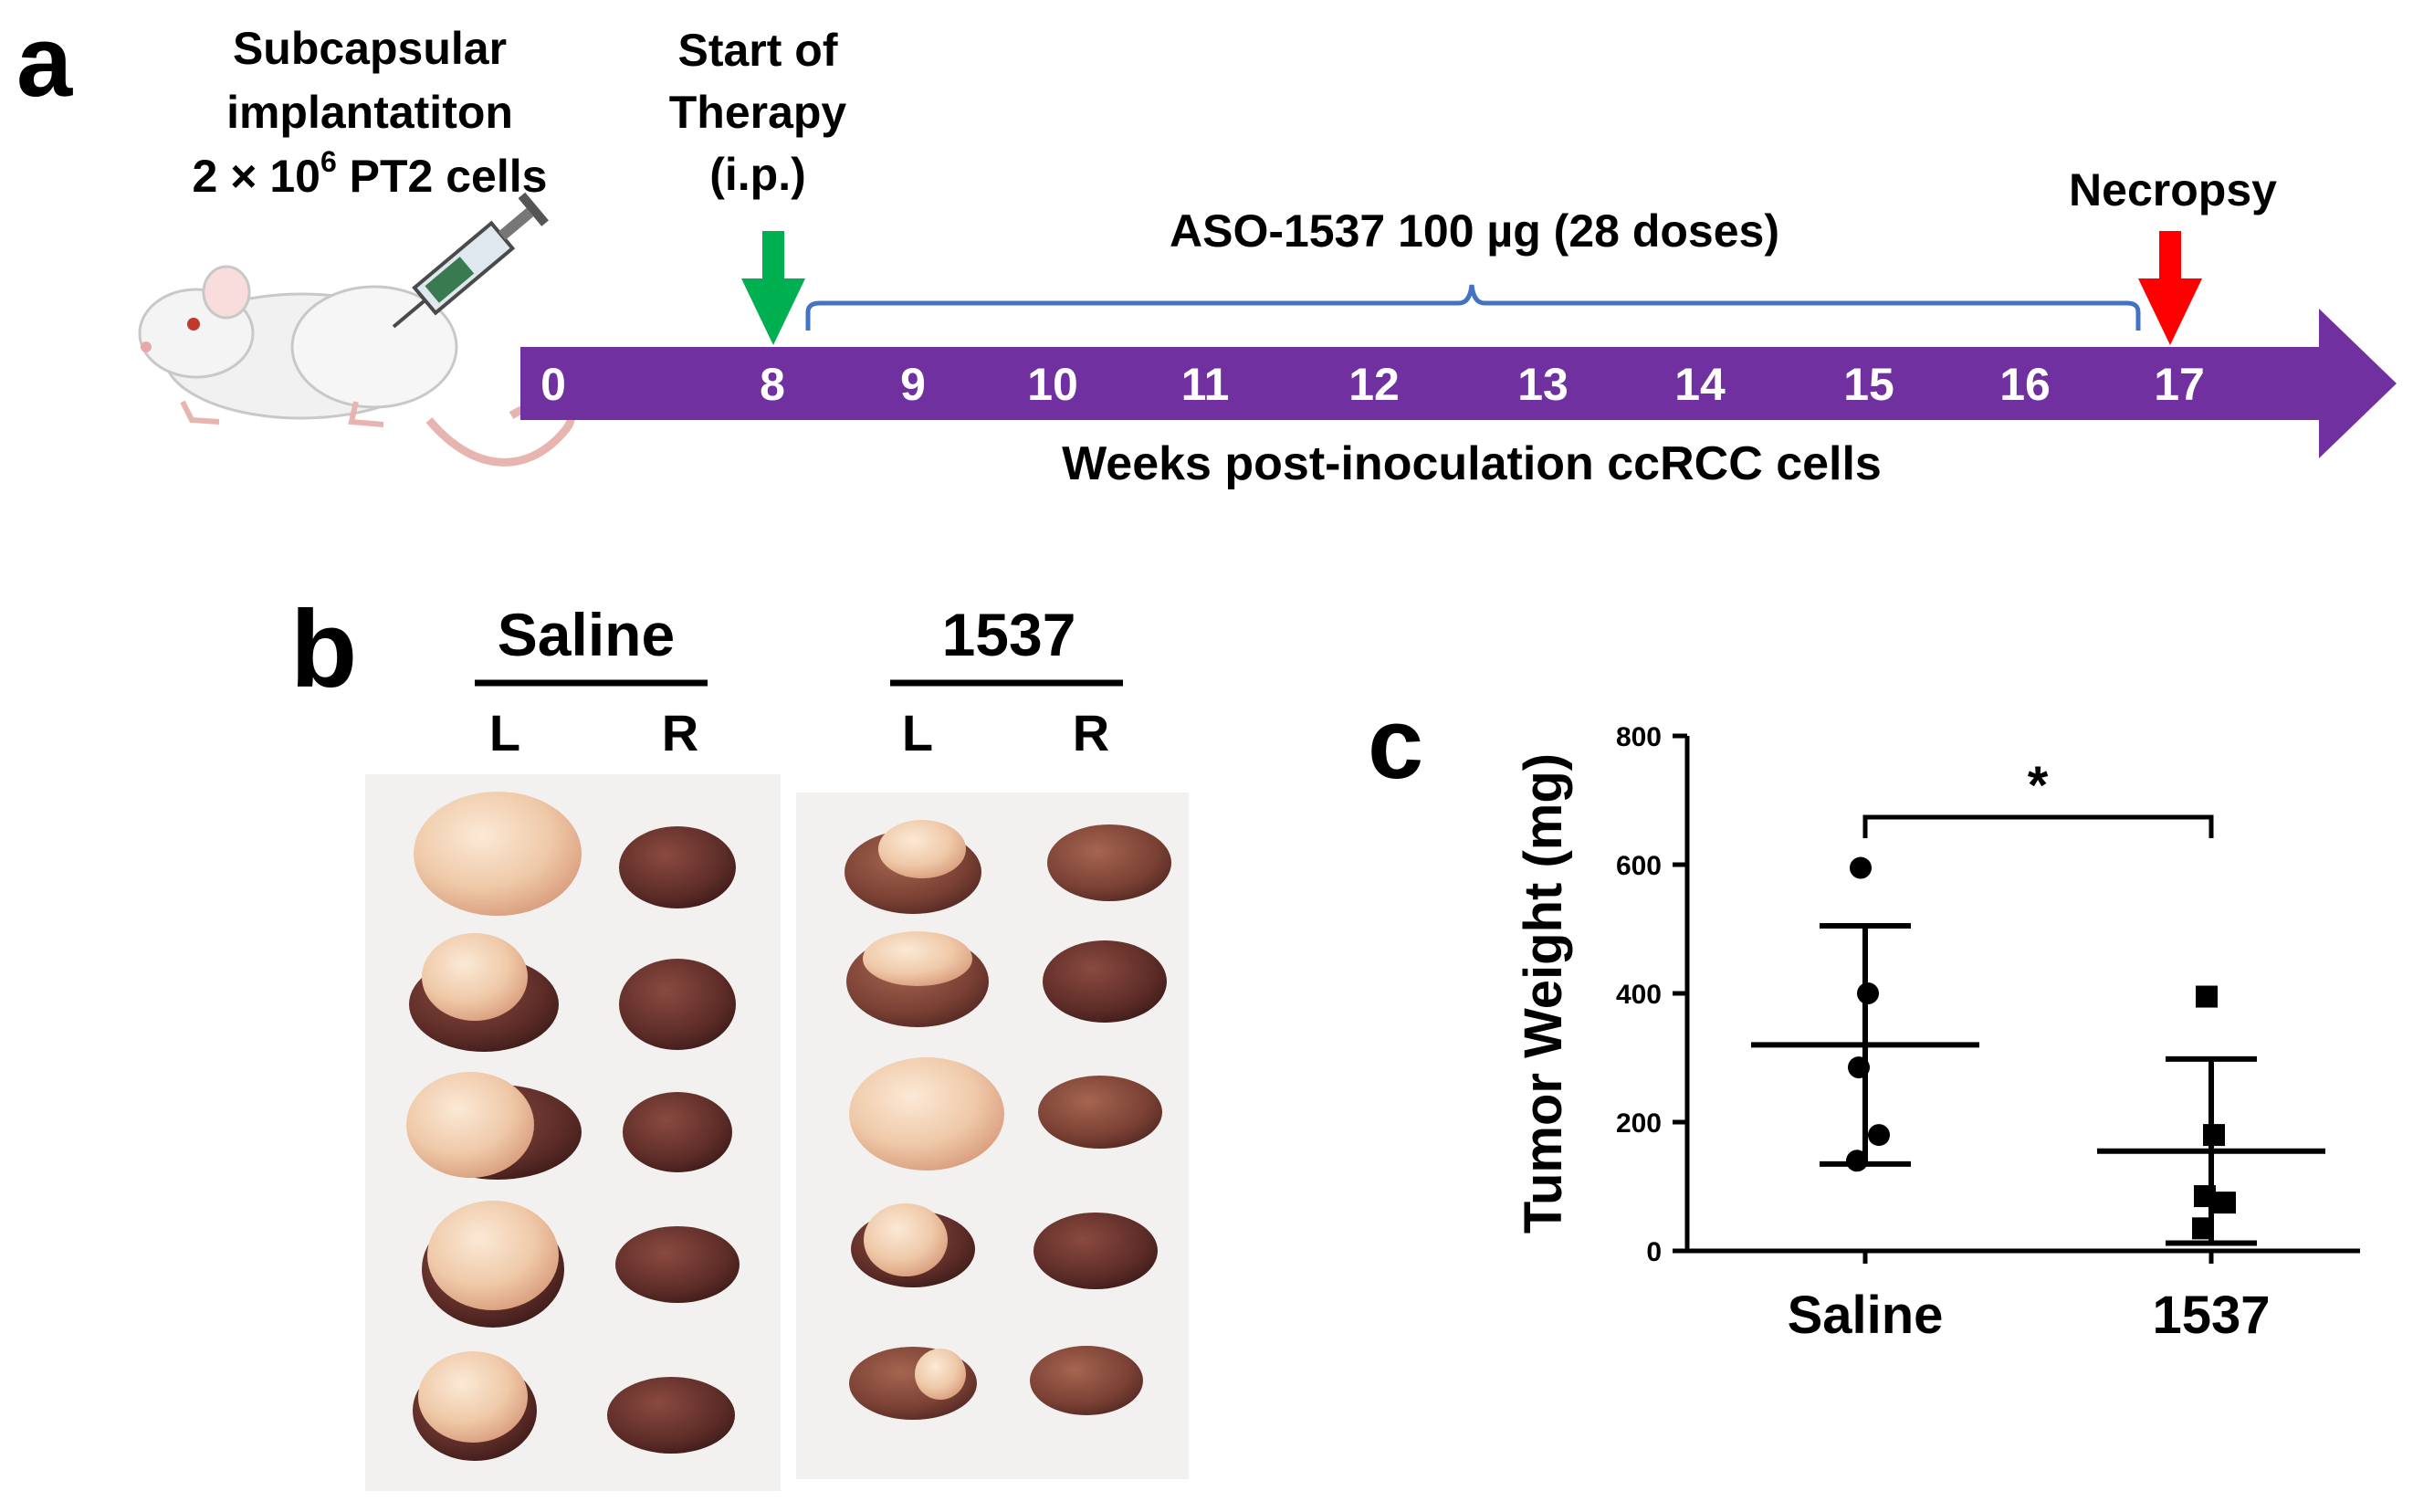  What do you see at coordinates (1006, 681) in the screenshot?
I see `group-header-1537: 1537 L R` at bounding box center [1006, 681].